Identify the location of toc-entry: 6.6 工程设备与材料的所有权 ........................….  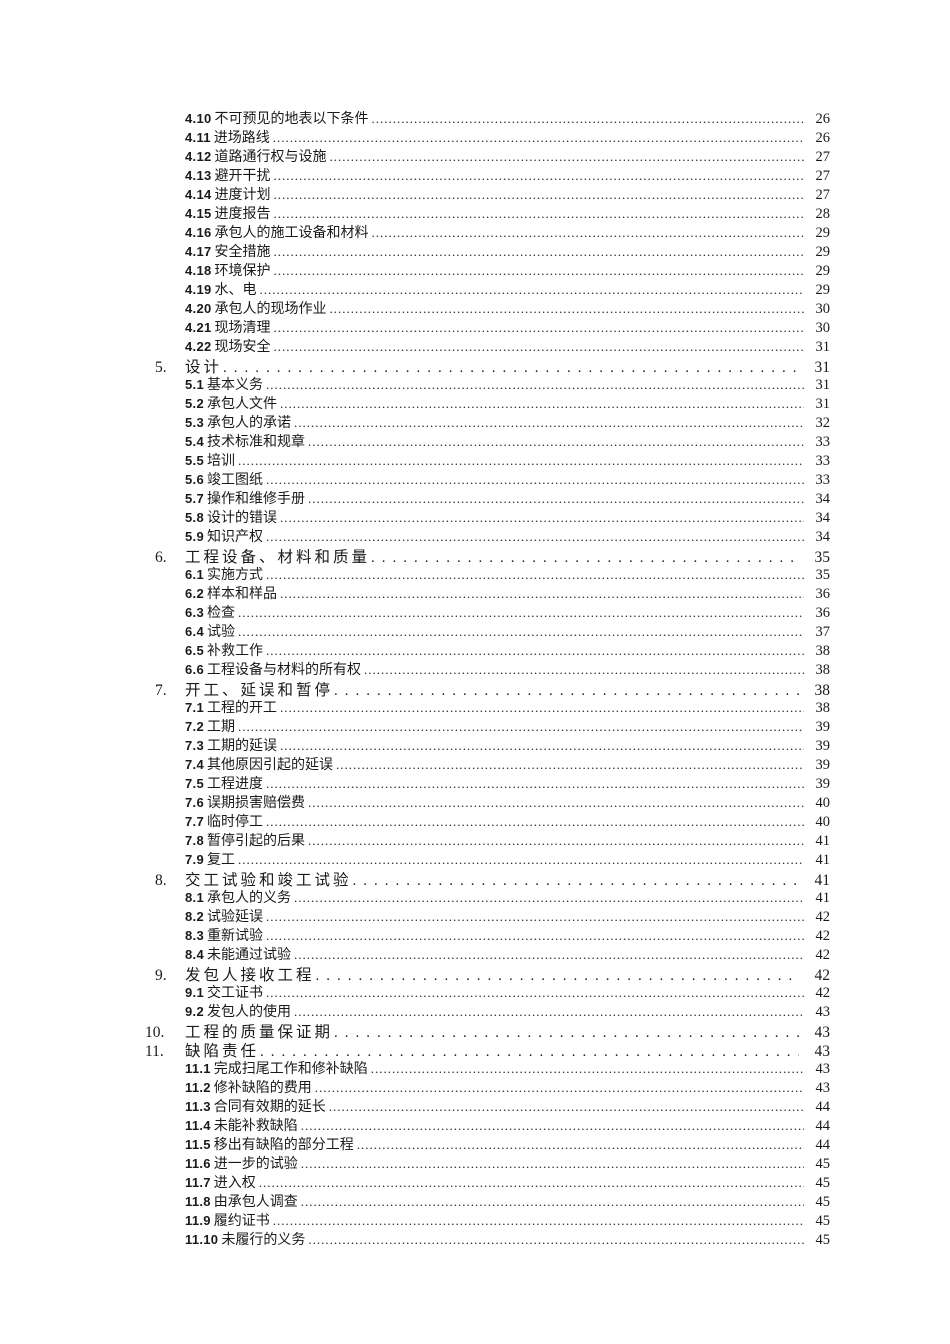
(487, 668).